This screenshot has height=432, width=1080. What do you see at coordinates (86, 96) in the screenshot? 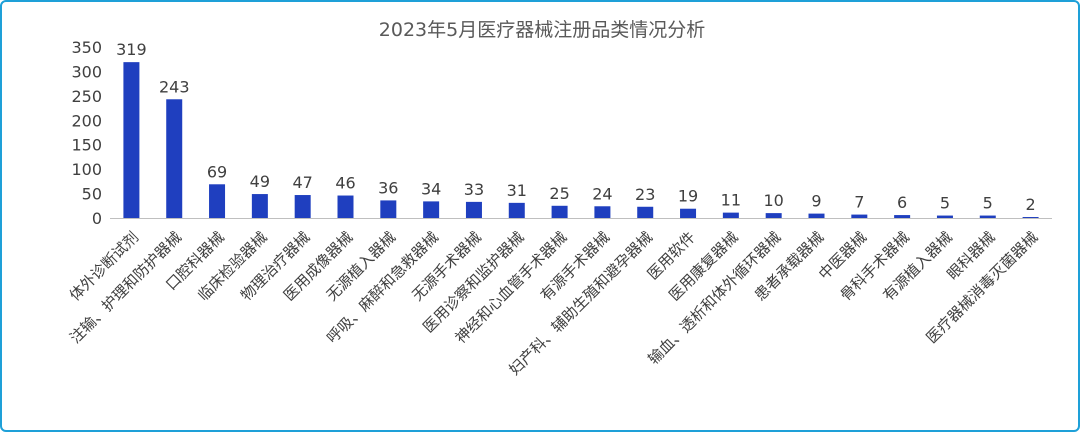
I see `y-tick-label: 250` at bounding box center [86, 96].